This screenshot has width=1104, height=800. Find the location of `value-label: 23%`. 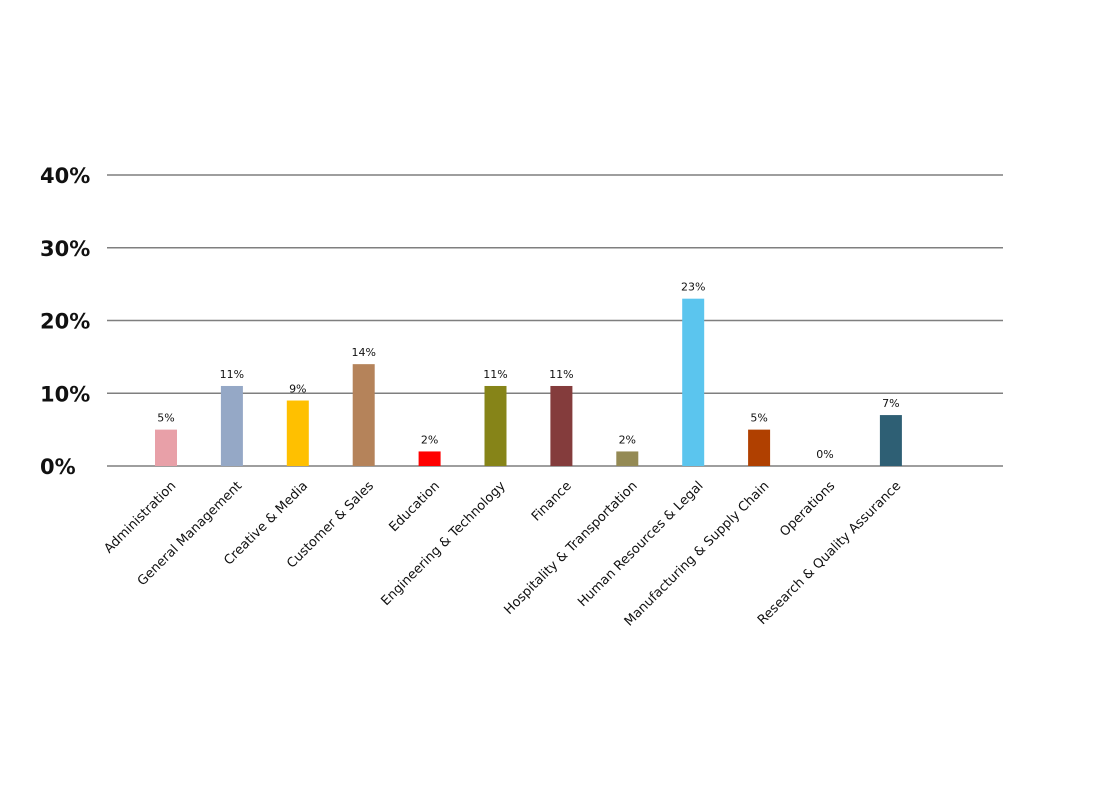

value-label: 23% is located at coordinates (693, 287).